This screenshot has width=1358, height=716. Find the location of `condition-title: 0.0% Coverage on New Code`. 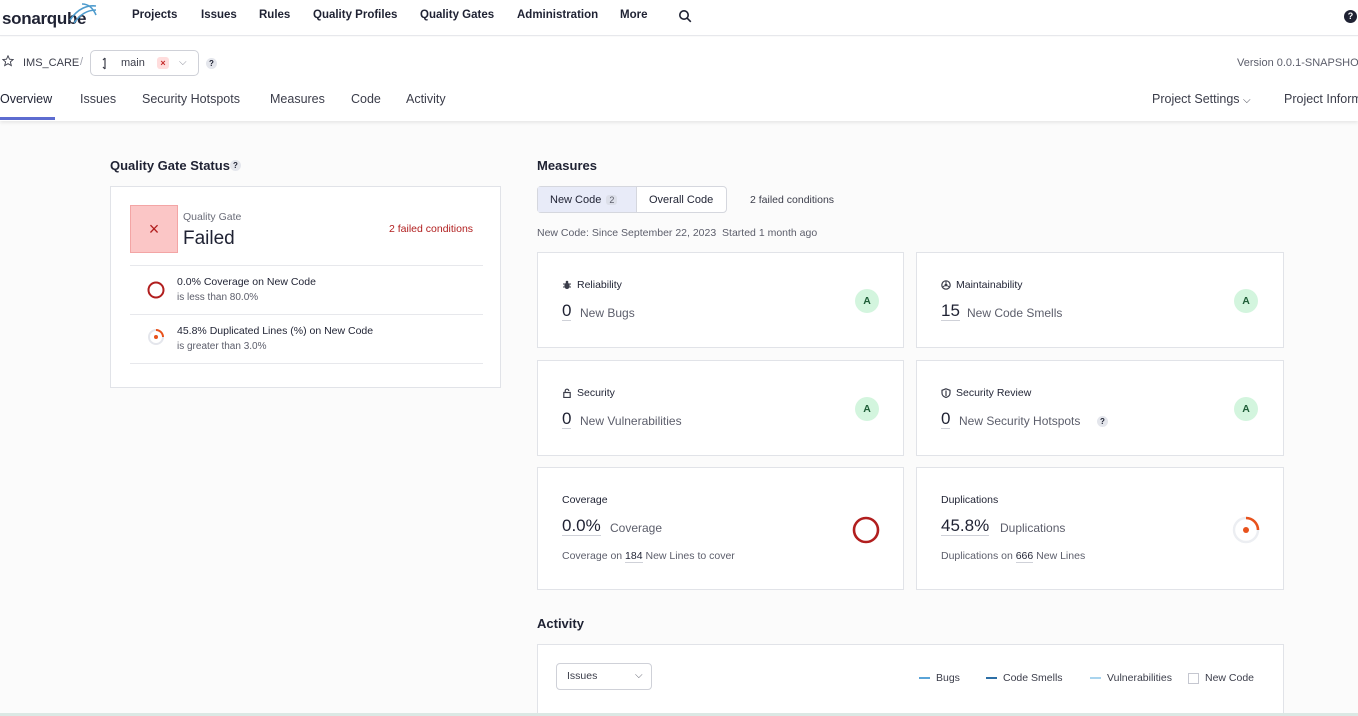

condition-title: 0.0% Coverage on New Code is located at coordinates (246, 282).